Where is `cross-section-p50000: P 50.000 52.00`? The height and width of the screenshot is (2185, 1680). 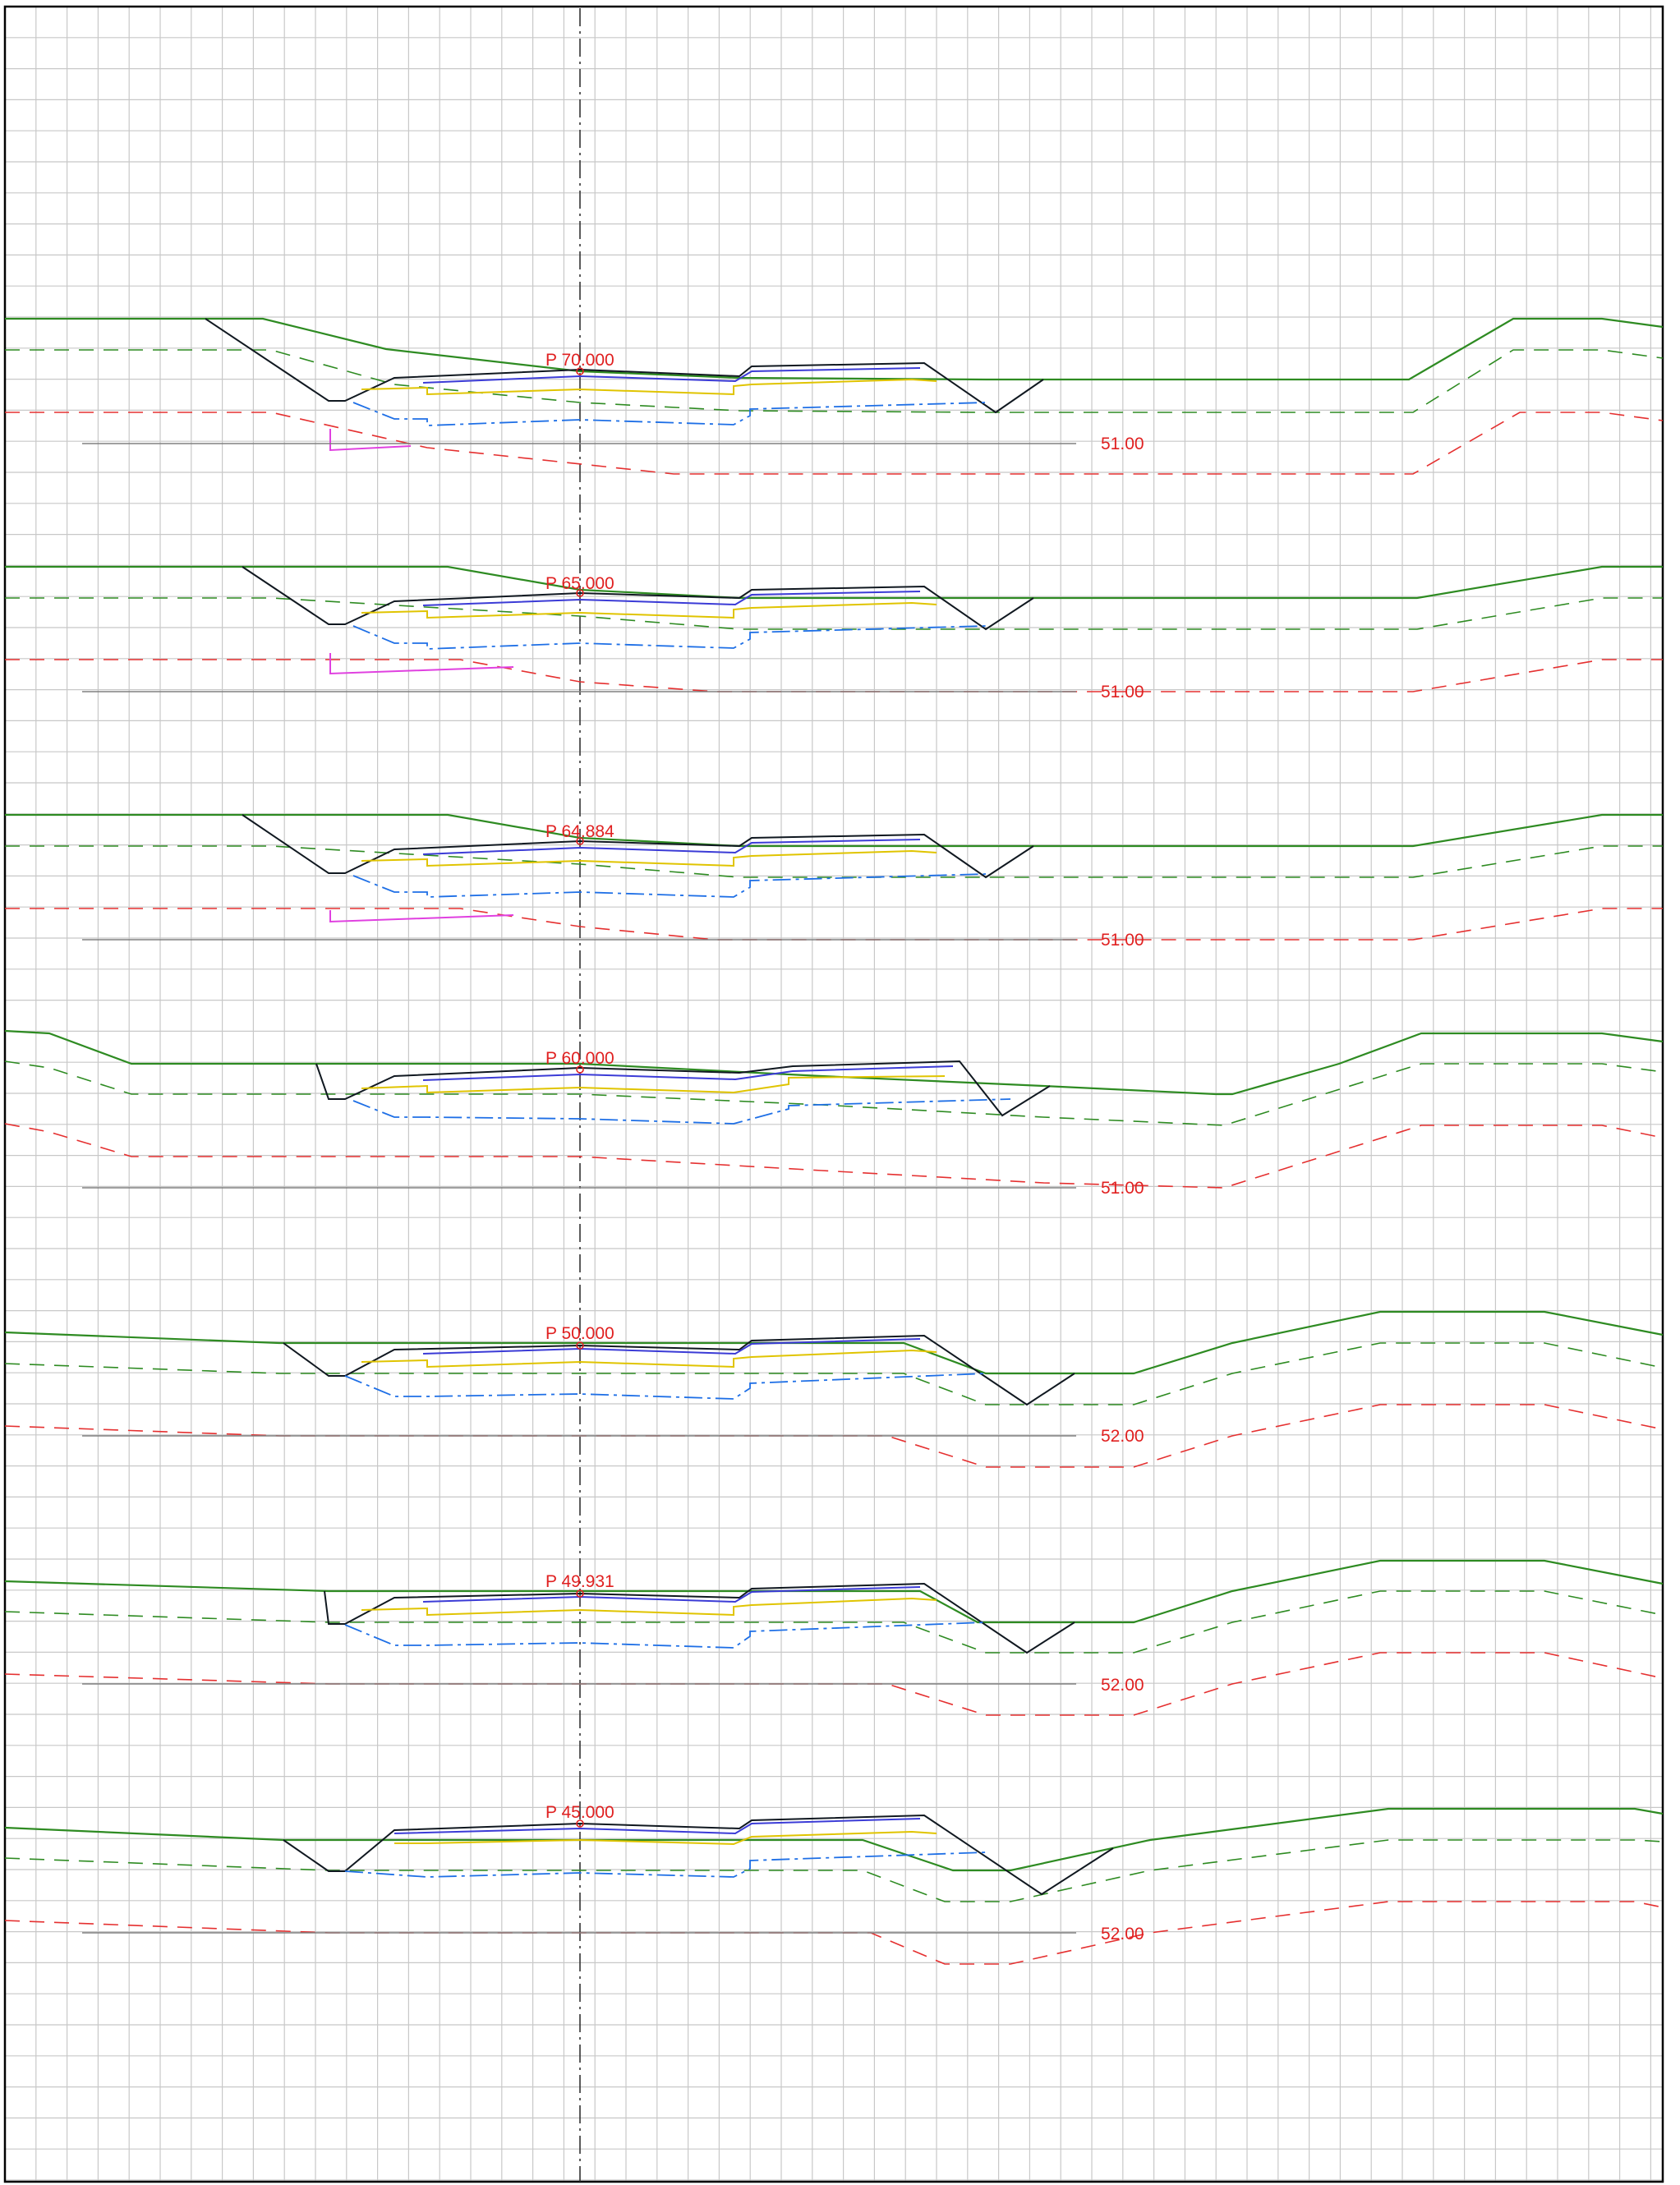 cross-section-p50000: P 50.000 52.00 is located at coordinates (834, 1389).